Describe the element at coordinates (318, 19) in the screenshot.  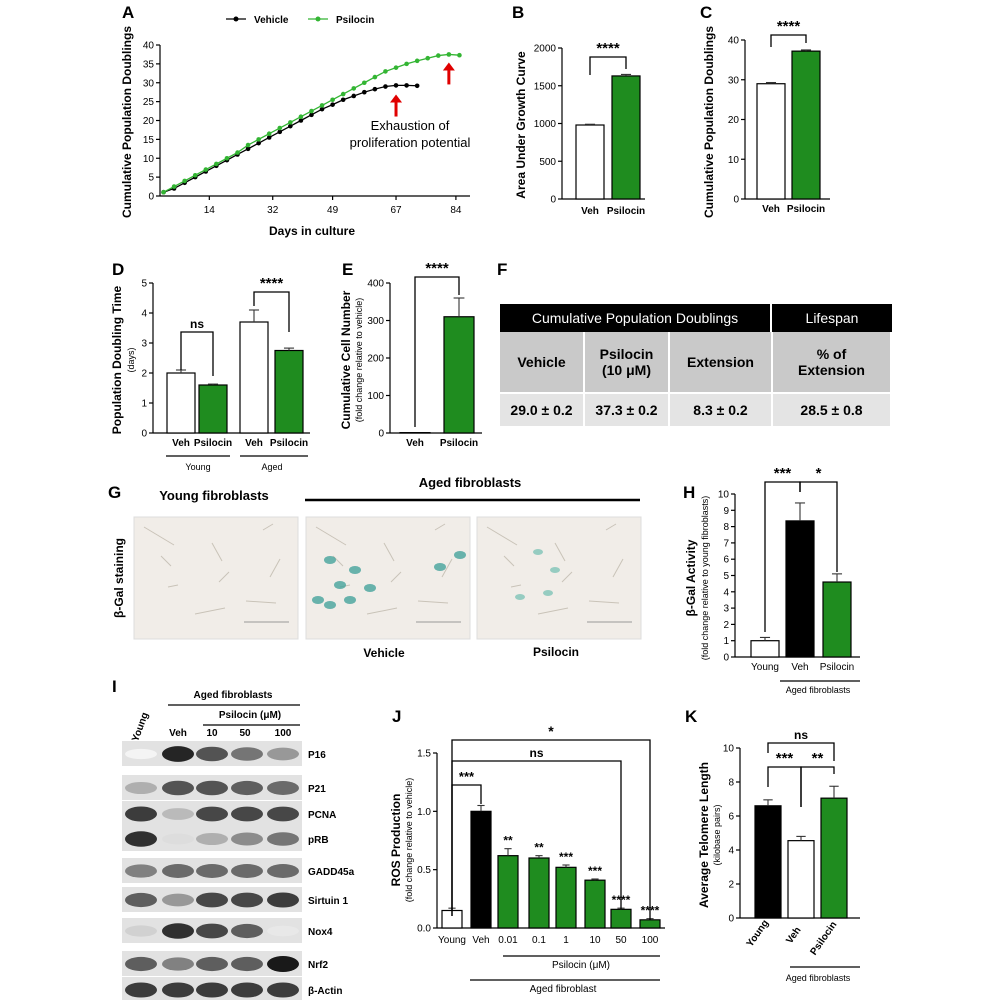
I see `a-legend-marker-psilocin` at that location.